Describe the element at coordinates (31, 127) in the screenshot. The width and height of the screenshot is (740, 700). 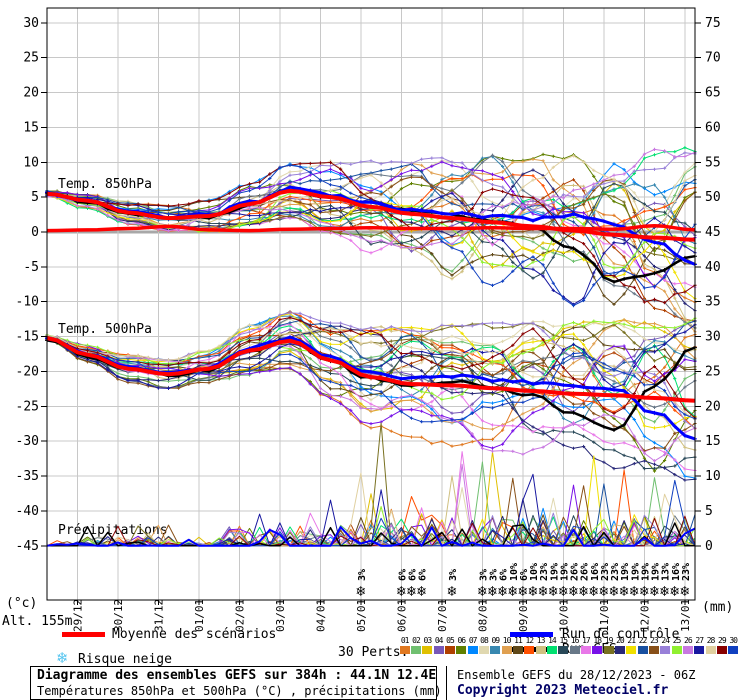
I see `tick-label-left: 15` at that location.